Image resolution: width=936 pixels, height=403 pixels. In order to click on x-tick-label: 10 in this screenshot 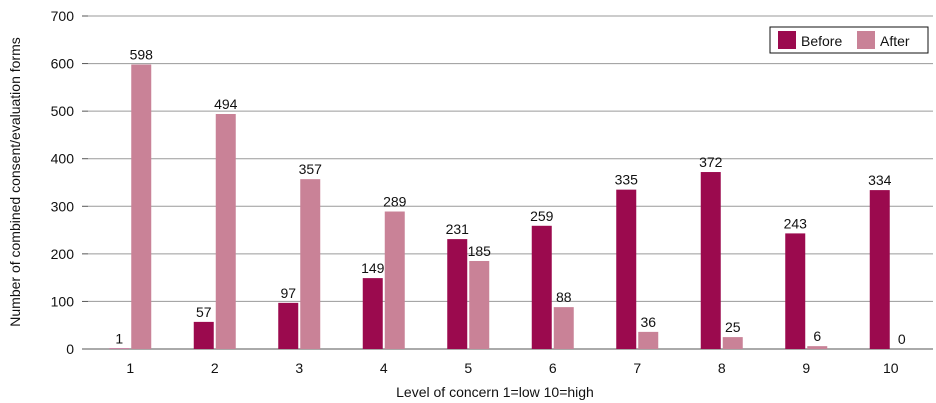, I will do `click(891, 368)`.